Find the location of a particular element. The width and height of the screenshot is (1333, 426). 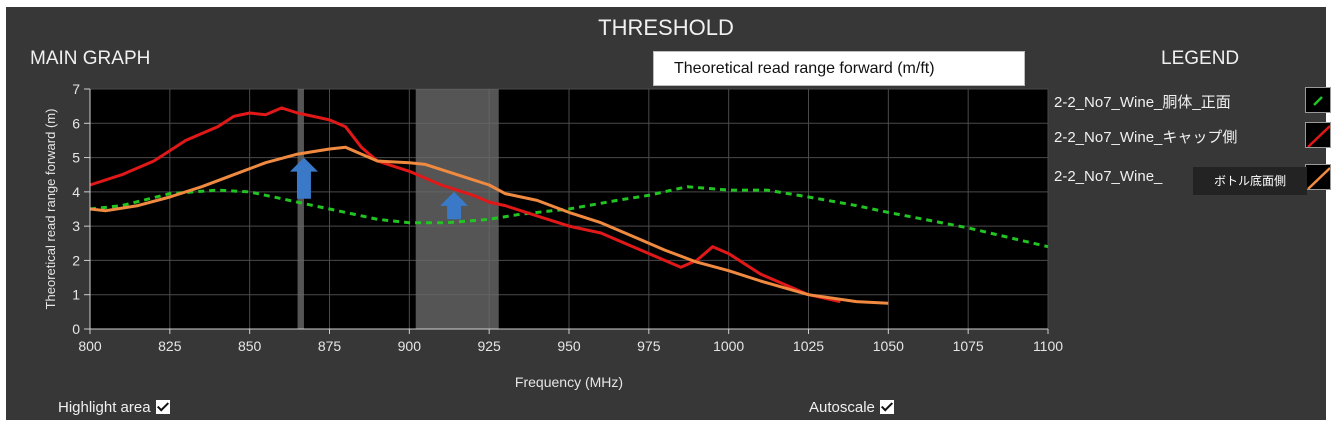

legend-swatch-green is located at coordinates (1318, 100).